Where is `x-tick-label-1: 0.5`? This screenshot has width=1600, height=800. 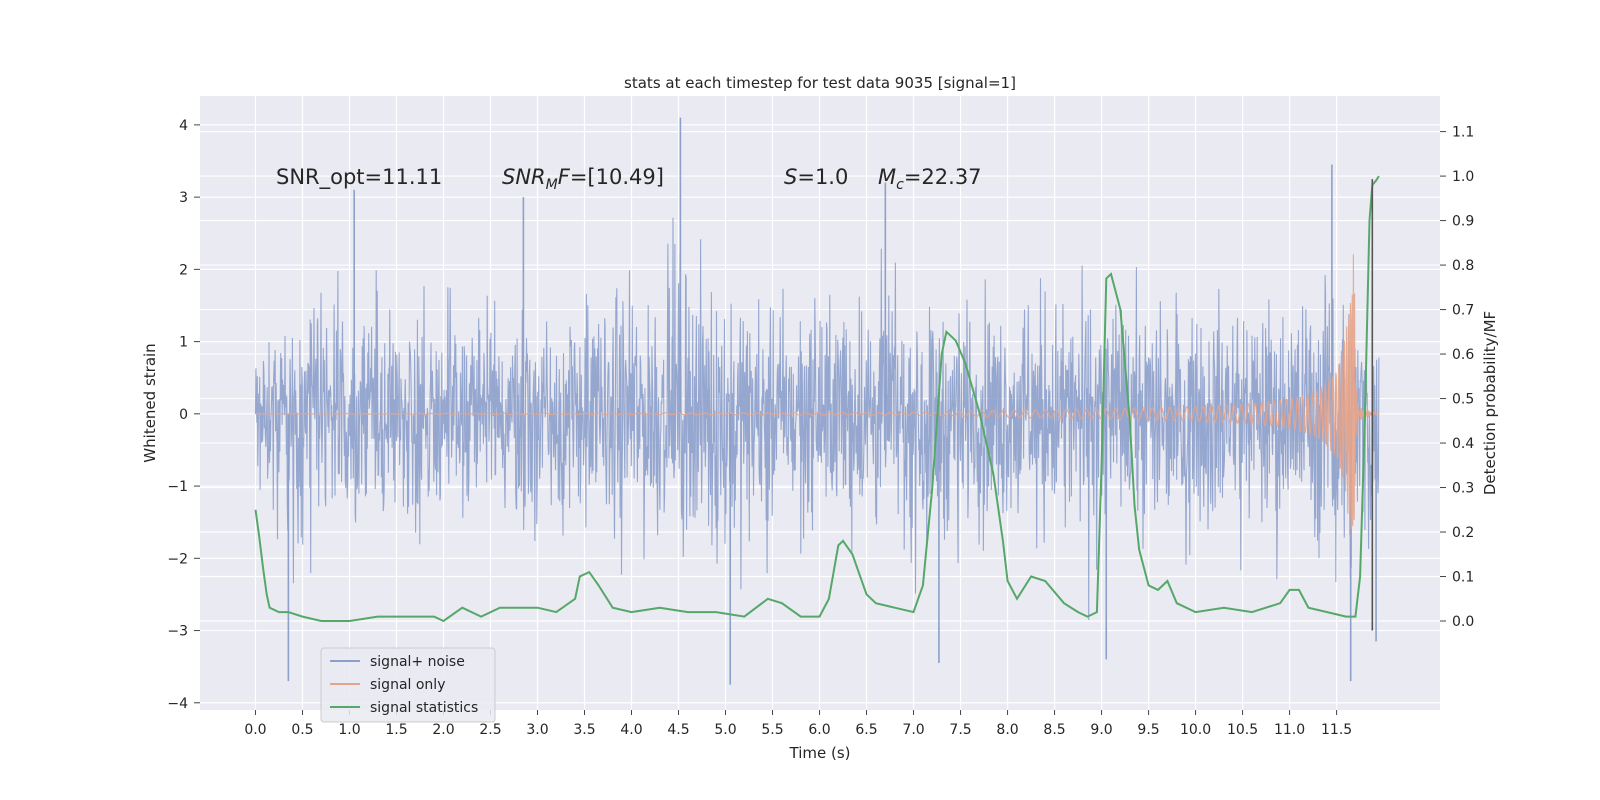 x-tick-label-1: 0.5 is located at coordinates (302, 730).